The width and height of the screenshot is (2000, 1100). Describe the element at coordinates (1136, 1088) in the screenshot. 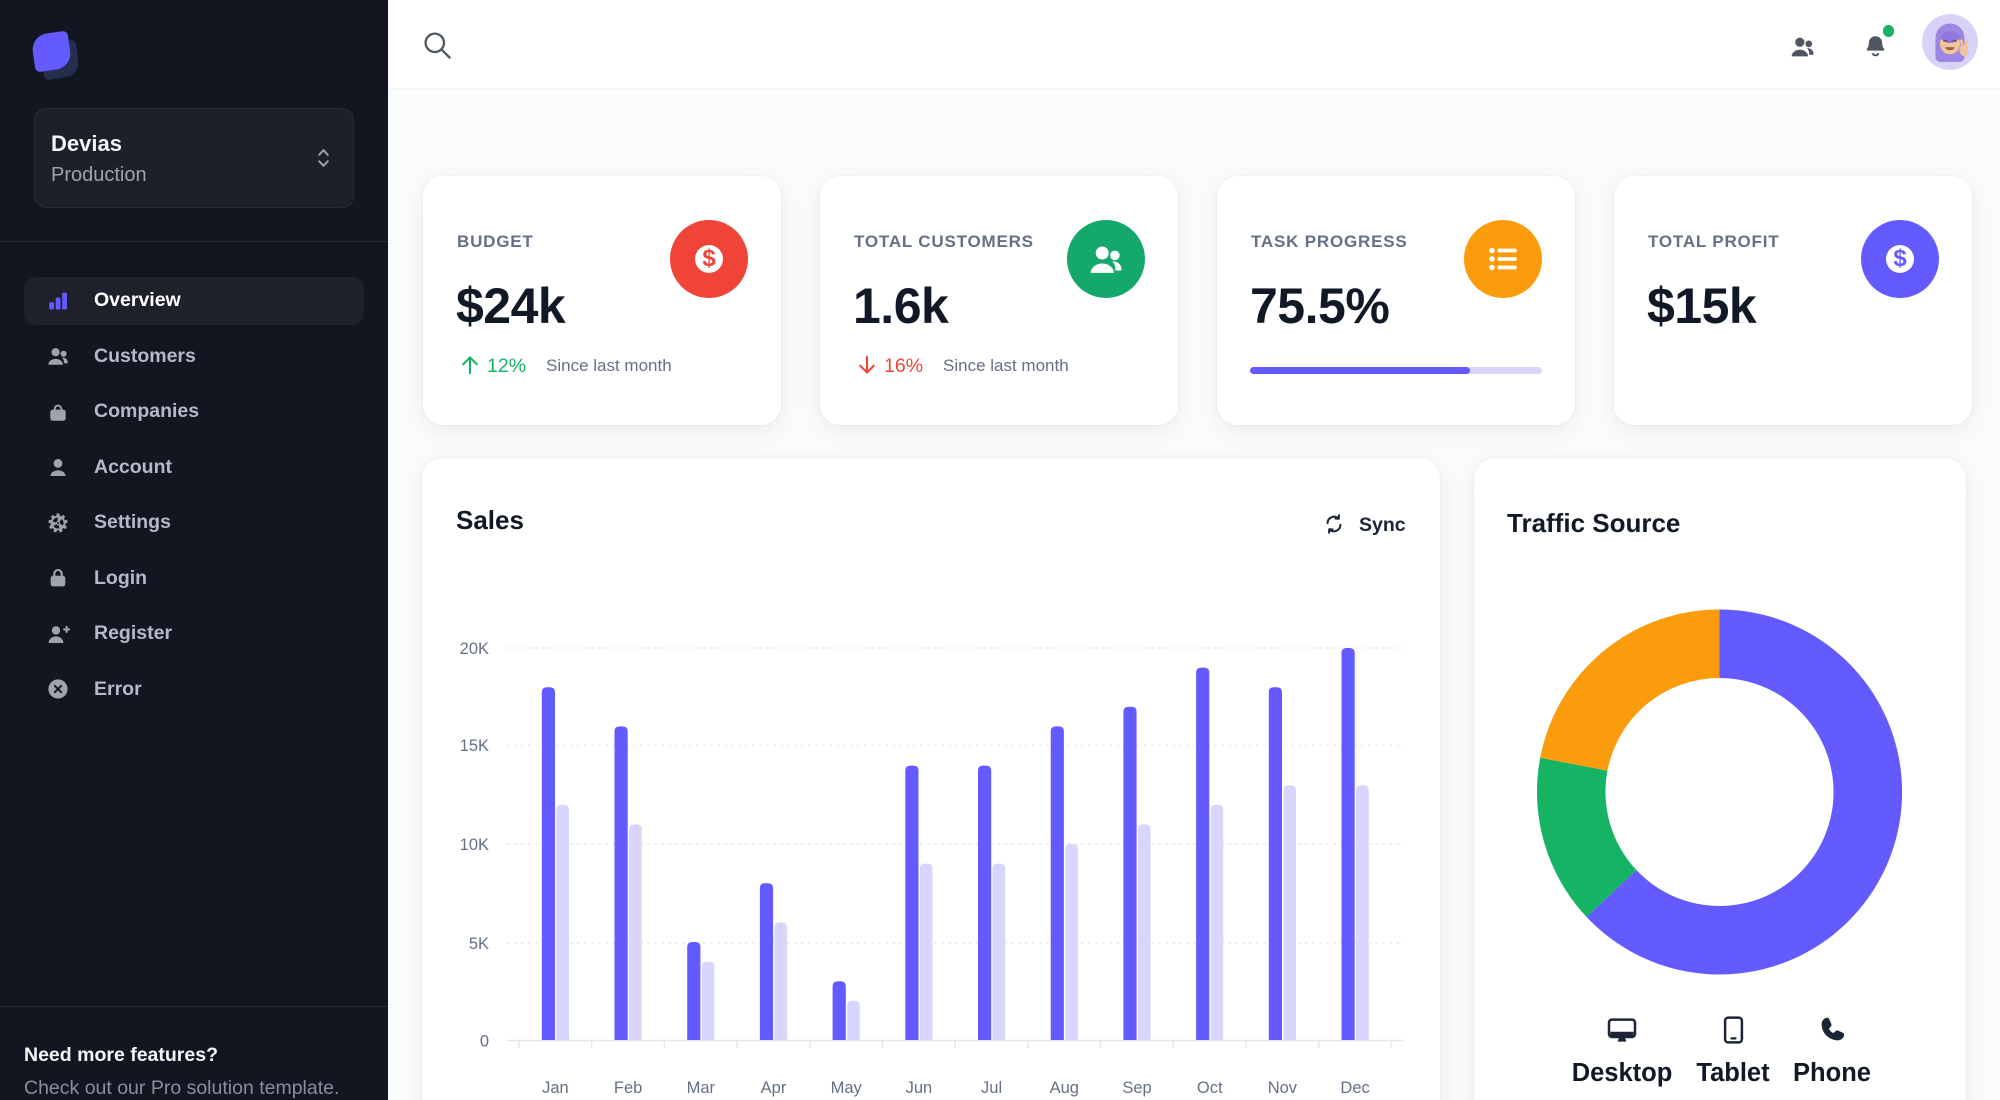

I see `svg-text: Sep` at that location.